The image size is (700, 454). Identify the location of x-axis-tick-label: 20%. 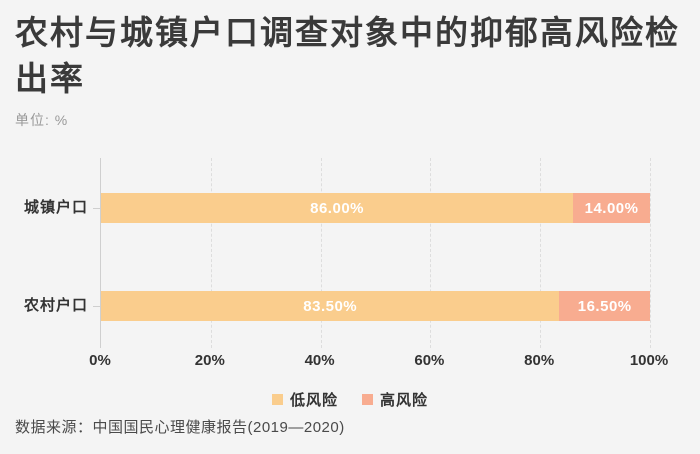
(209, 360).